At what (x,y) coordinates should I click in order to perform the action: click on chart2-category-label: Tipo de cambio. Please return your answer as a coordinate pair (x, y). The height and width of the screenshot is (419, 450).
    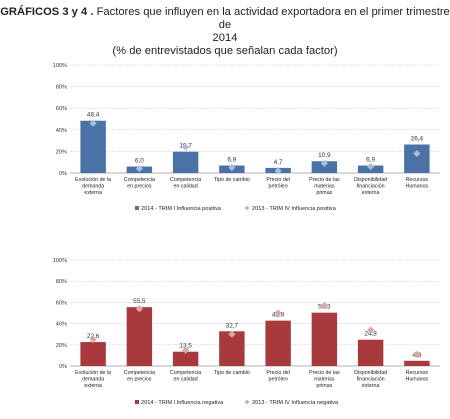
    Looking at the image, I should click on (232, 373).